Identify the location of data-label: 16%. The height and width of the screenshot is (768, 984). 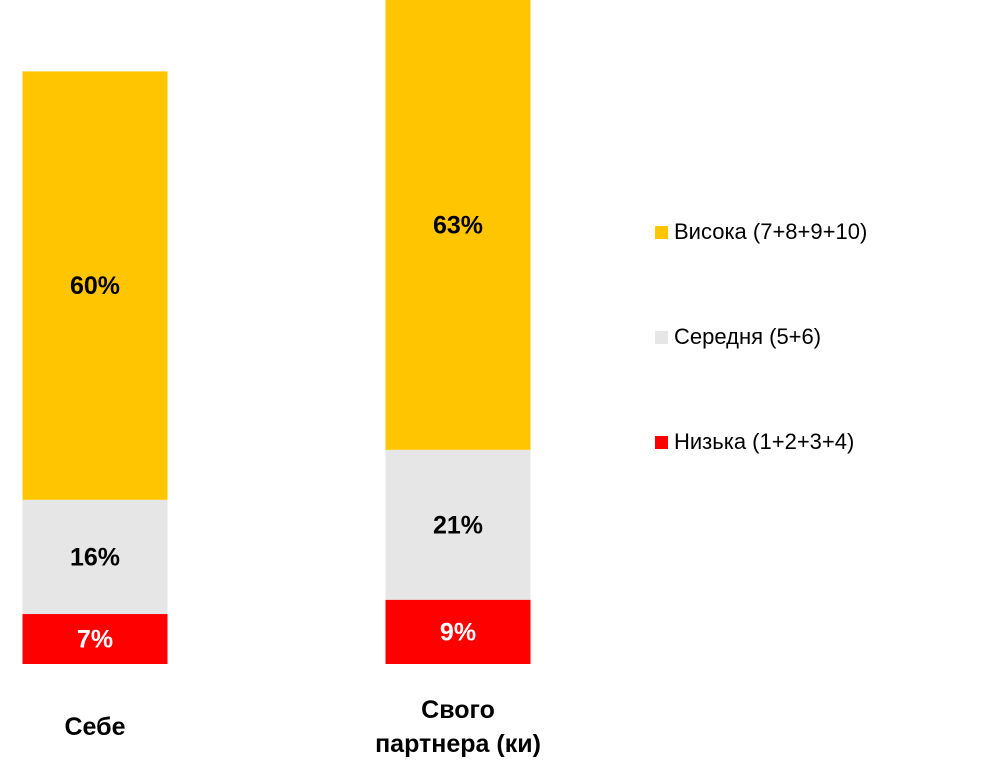
(95, 558).